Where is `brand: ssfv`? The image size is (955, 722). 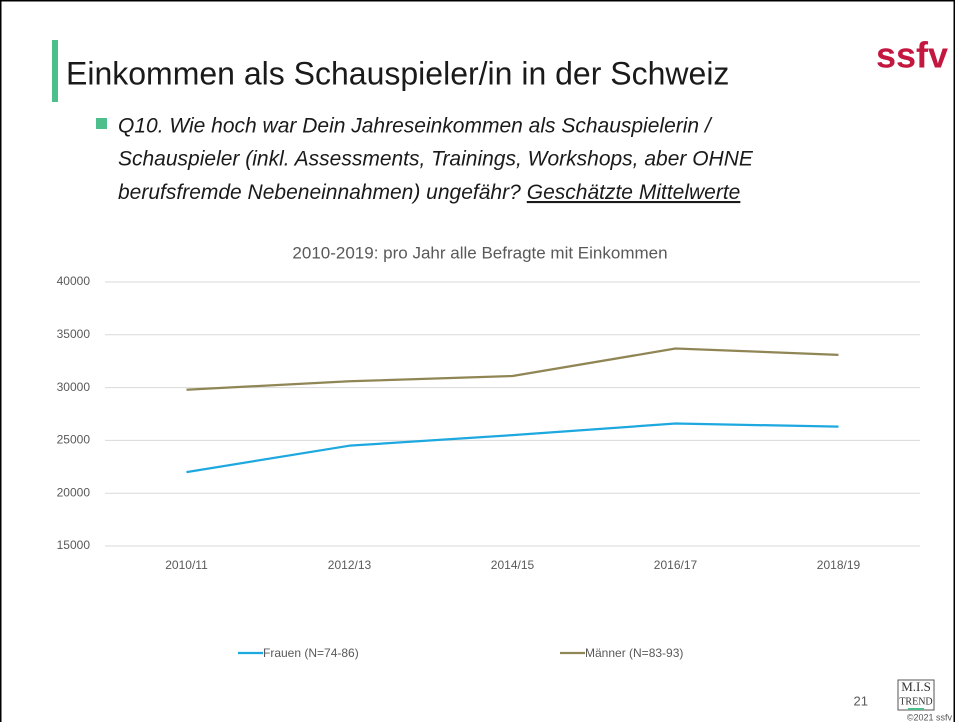 brand: ssfv is located at coordinates (912, 55).